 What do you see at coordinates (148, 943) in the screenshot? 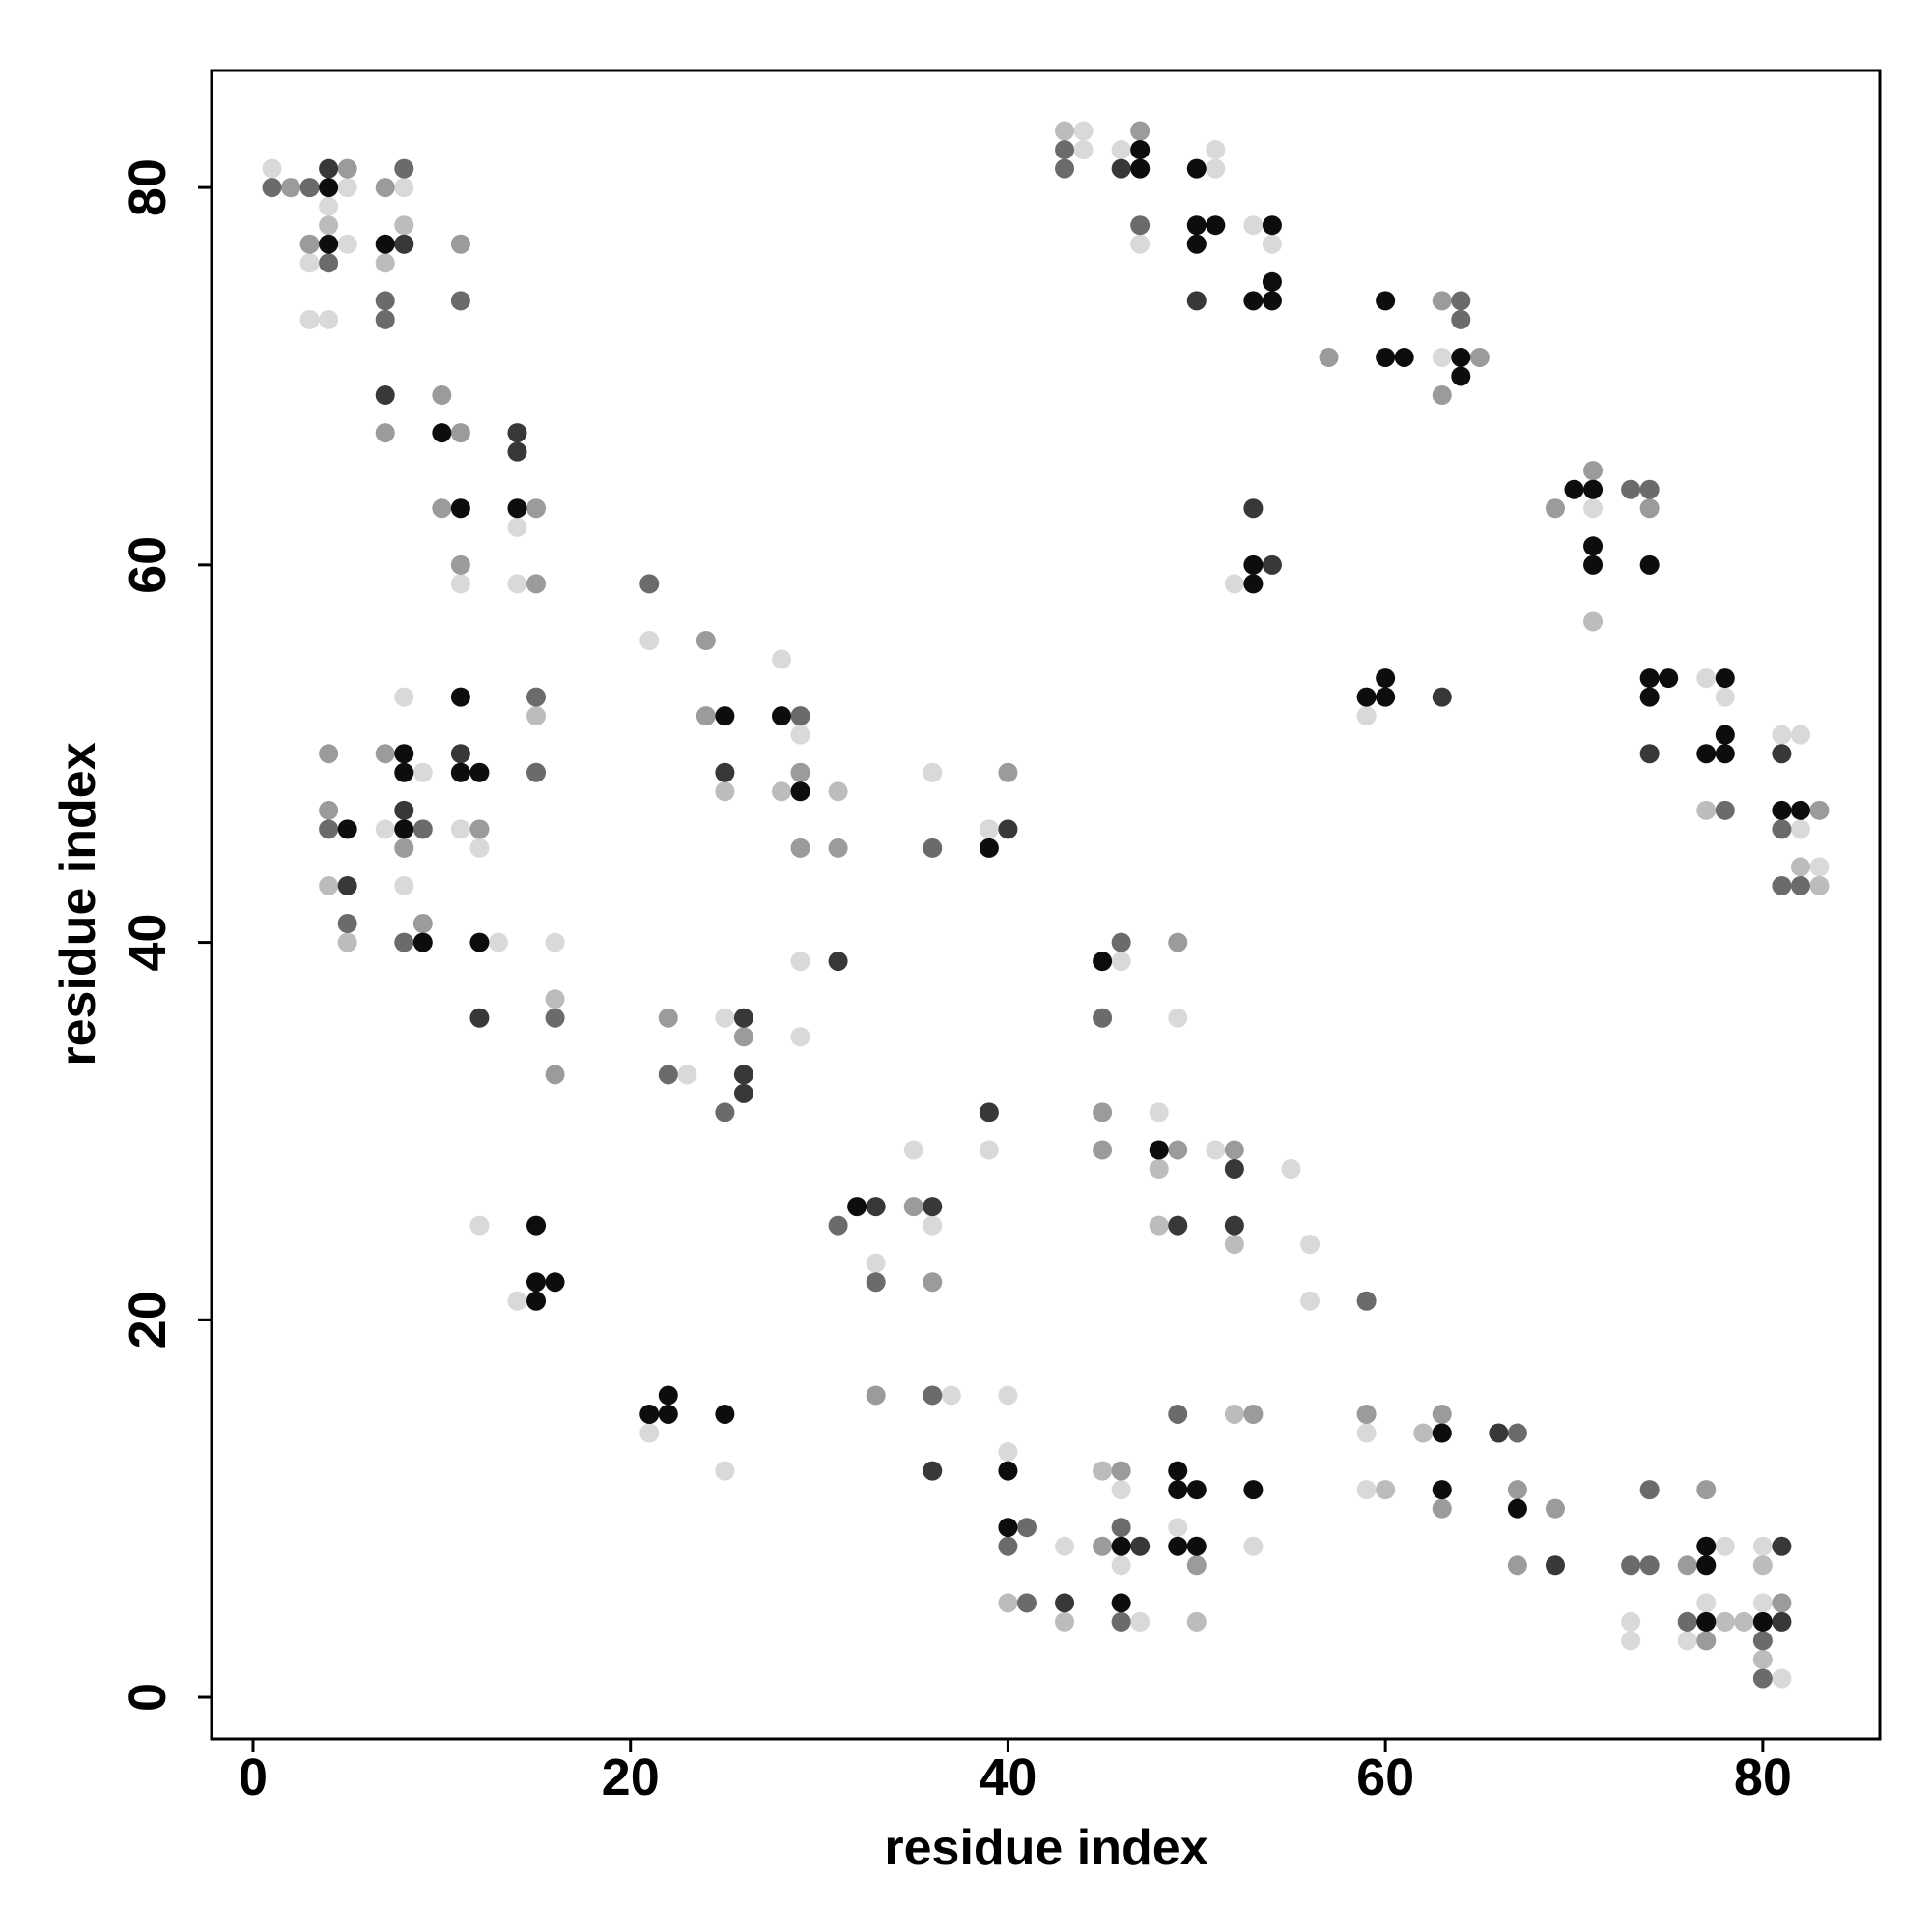
I see `y-tick-label: 40` at bounding box center [148, 943].